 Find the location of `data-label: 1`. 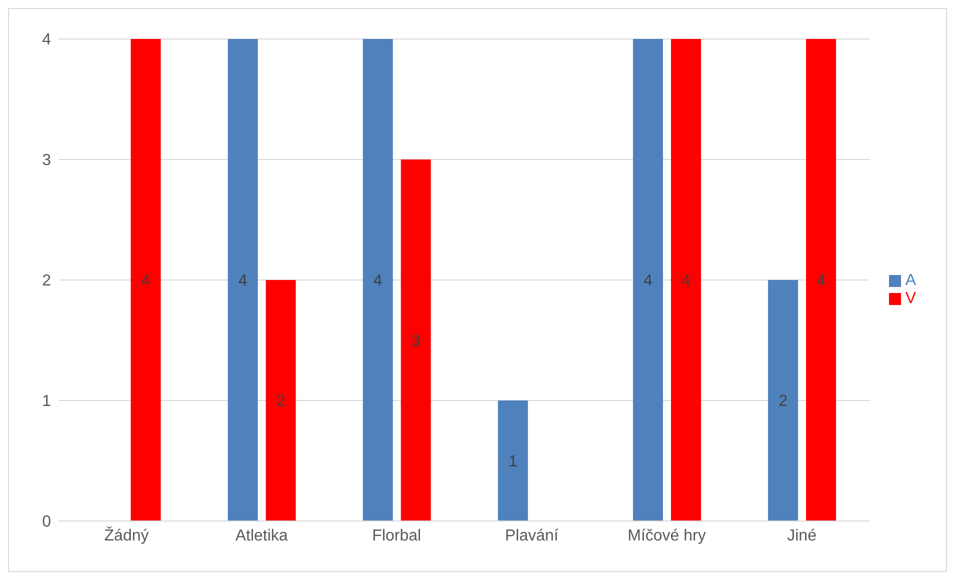

data-label: 1 is located at coordinates (513, 461).